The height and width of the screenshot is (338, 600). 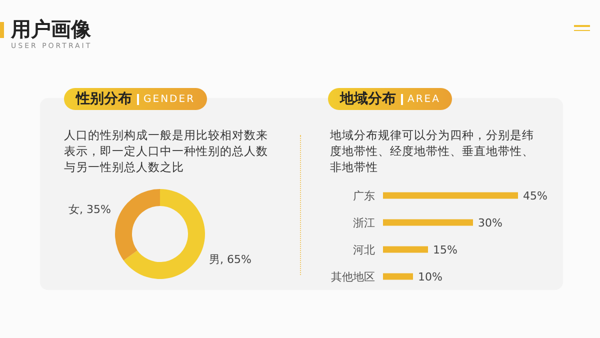 I want to click on slice-label: 男, so click(x=214, y=259).